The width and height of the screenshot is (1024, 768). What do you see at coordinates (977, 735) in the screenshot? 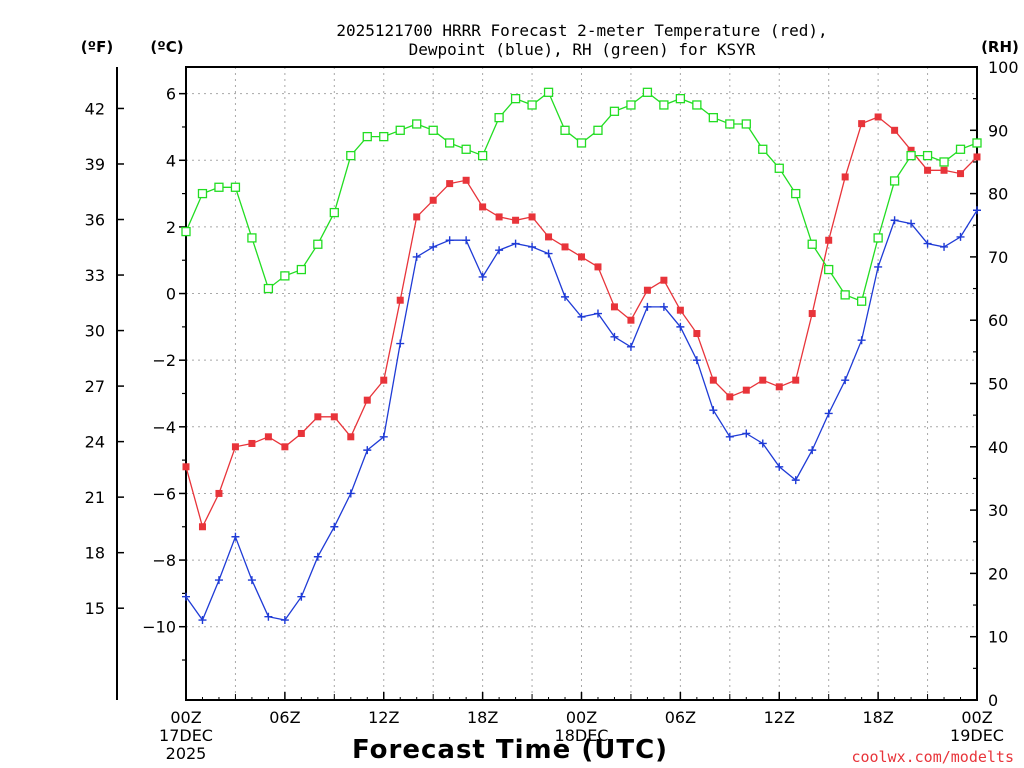
I see `time-tick-label: 19DEC` at bounding box center [977, 735].